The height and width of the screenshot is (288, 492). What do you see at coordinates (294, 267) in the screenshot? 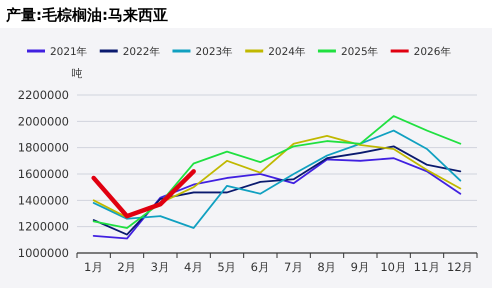
I see `x-tick-label: 7月` at bounding box center [294, 267].